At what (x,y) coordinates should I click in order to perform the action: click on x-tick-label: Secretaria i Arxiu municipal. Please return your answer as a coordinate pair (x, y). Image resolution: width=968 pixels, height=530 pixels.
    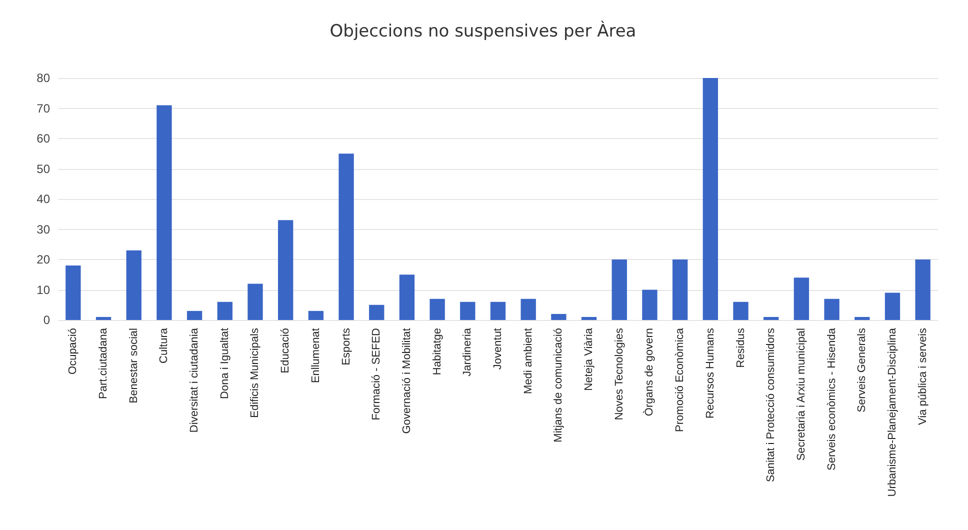
    Looking at the image, I should click on (801, 394).